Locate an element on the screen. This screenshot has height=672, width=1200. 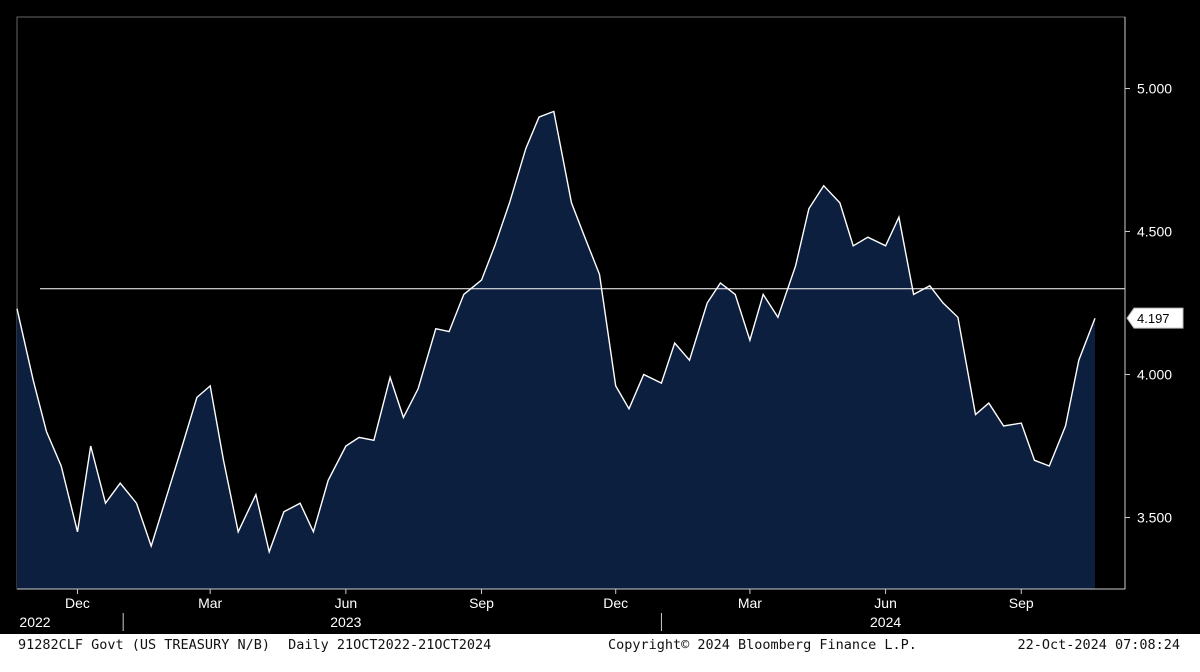
copyright-label: Copyright© 2024 Bloomberg Finance L.P. is located at coordinates (762, 645).